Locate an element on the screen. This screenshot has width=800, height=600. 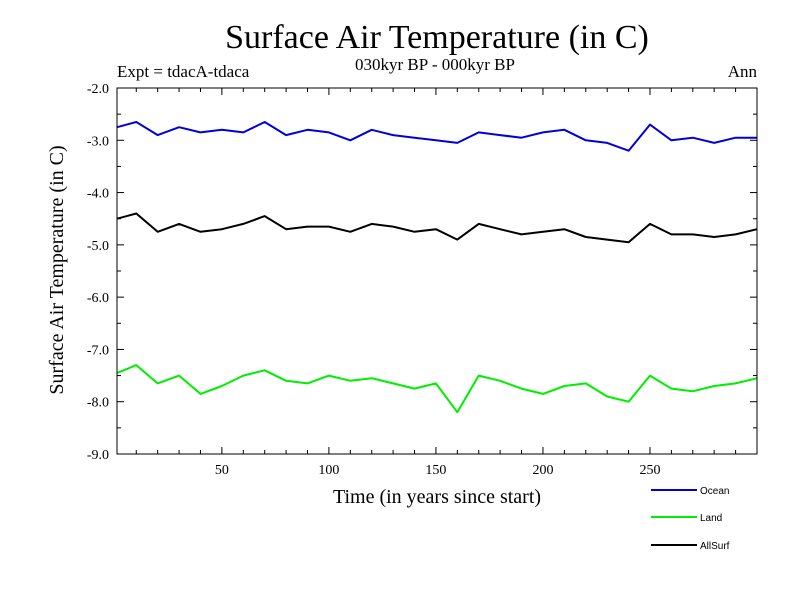
legend: Ocean Land AllSurf is located at coordinates (690, 519).